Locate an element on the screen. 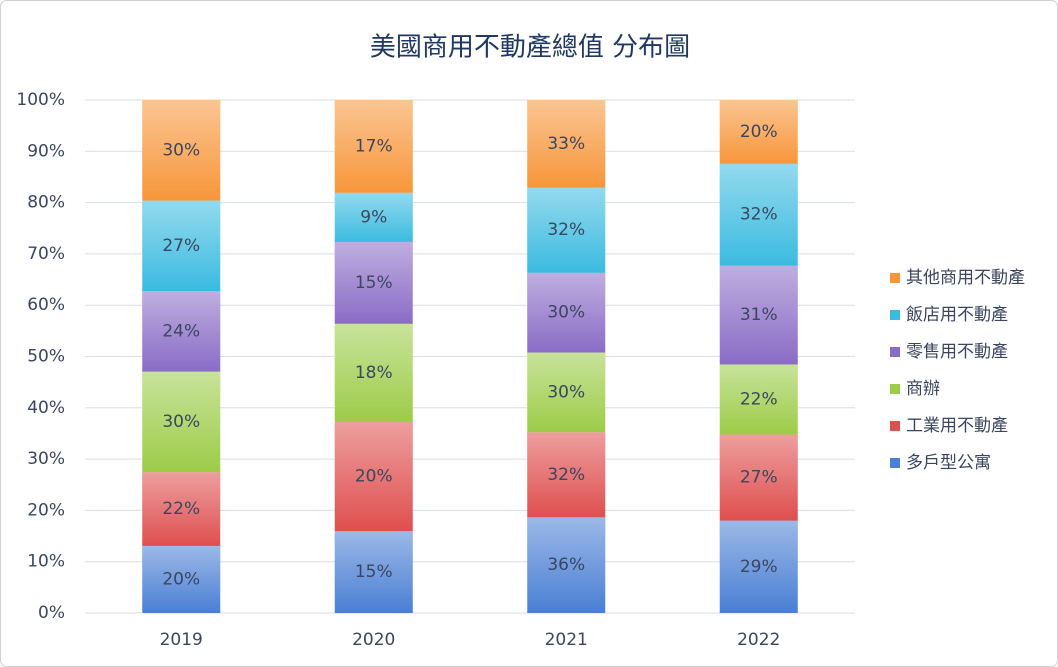  data-label: 17% is located at coordinates (374, 146).